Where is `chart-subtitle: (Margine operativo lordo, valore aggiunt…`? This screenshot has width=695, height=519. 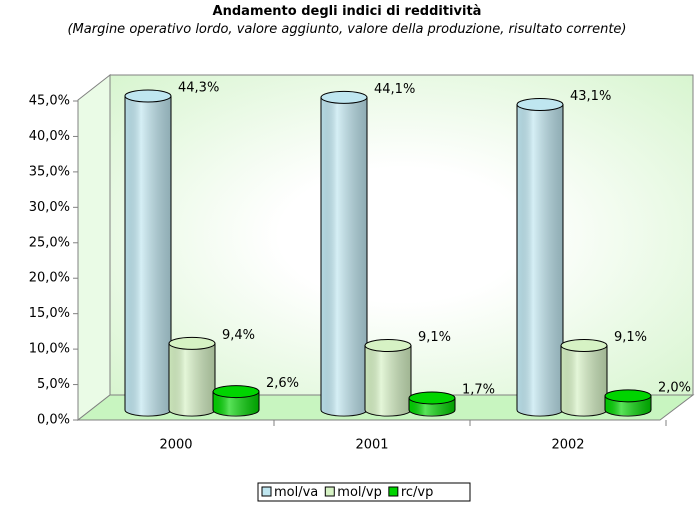
chart-subtitle: (Margine operativo lordo, valore aggiunt… is located at coordinates (347, 29).